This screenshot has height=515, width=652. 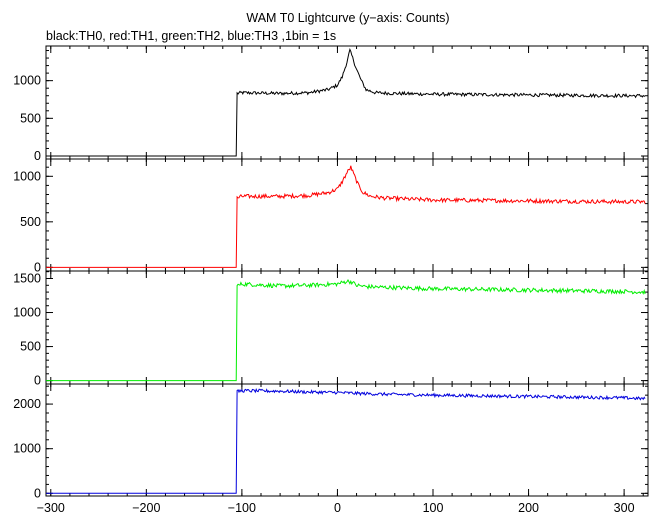 What do you see at coordinates (51, 508) in the screenshot?
I see `x-tick-label: −300` at bounding box center [51, 508].